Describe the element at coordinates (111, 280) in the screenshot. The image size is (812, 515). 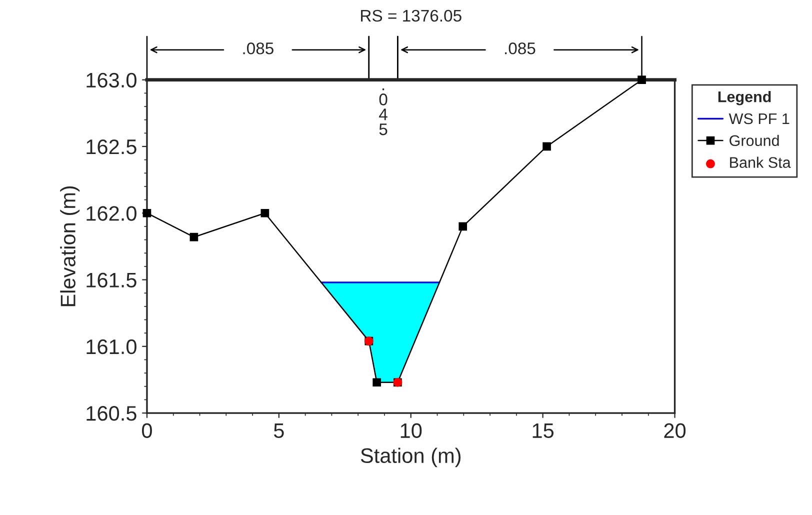
I see `y-tick-label: 161.5` at that location.